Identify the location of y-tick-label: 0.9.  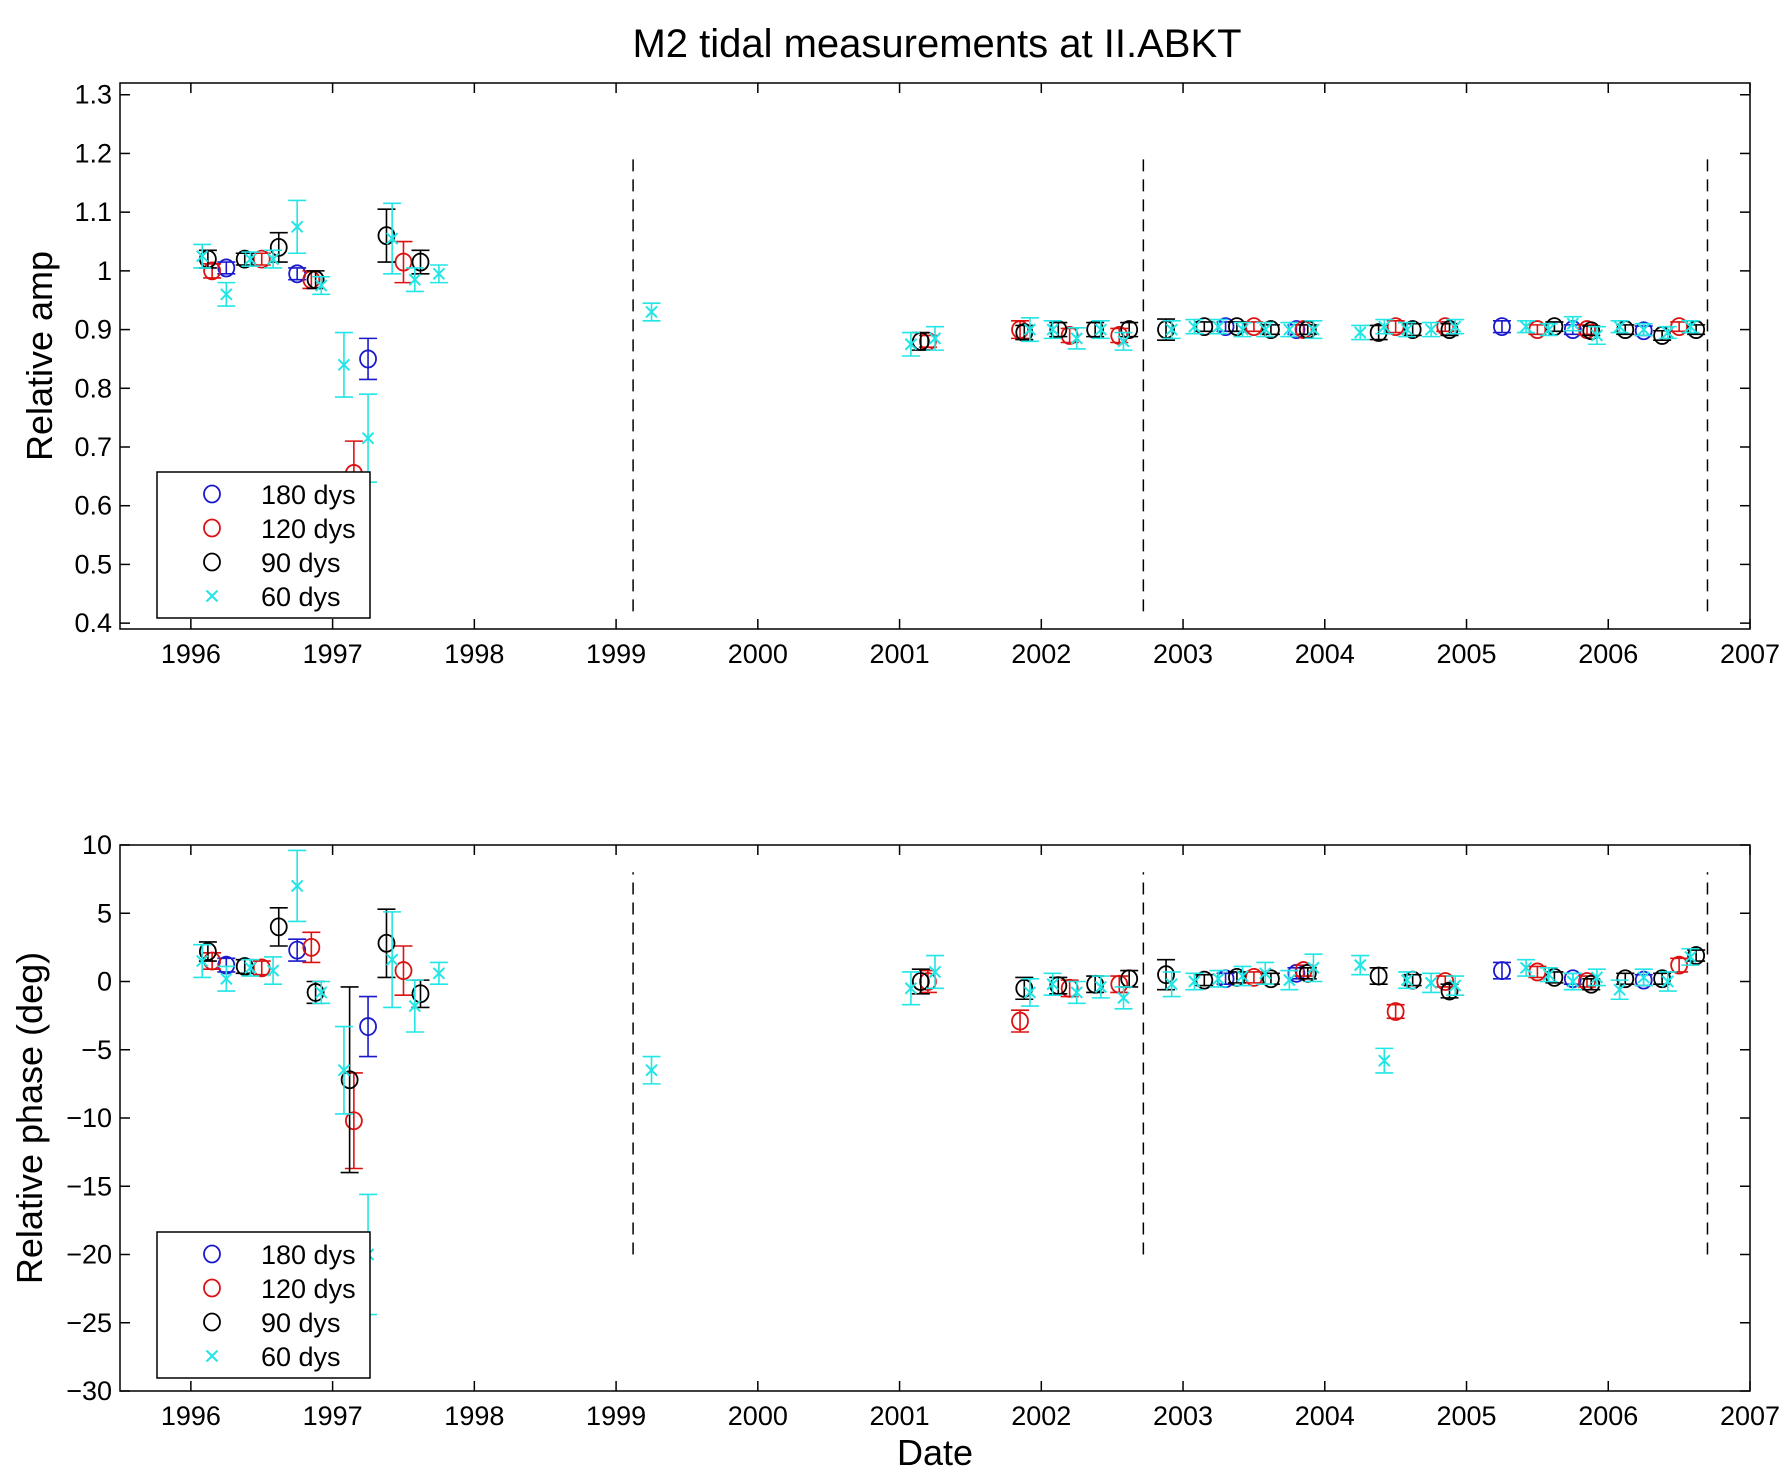
(93, 330).